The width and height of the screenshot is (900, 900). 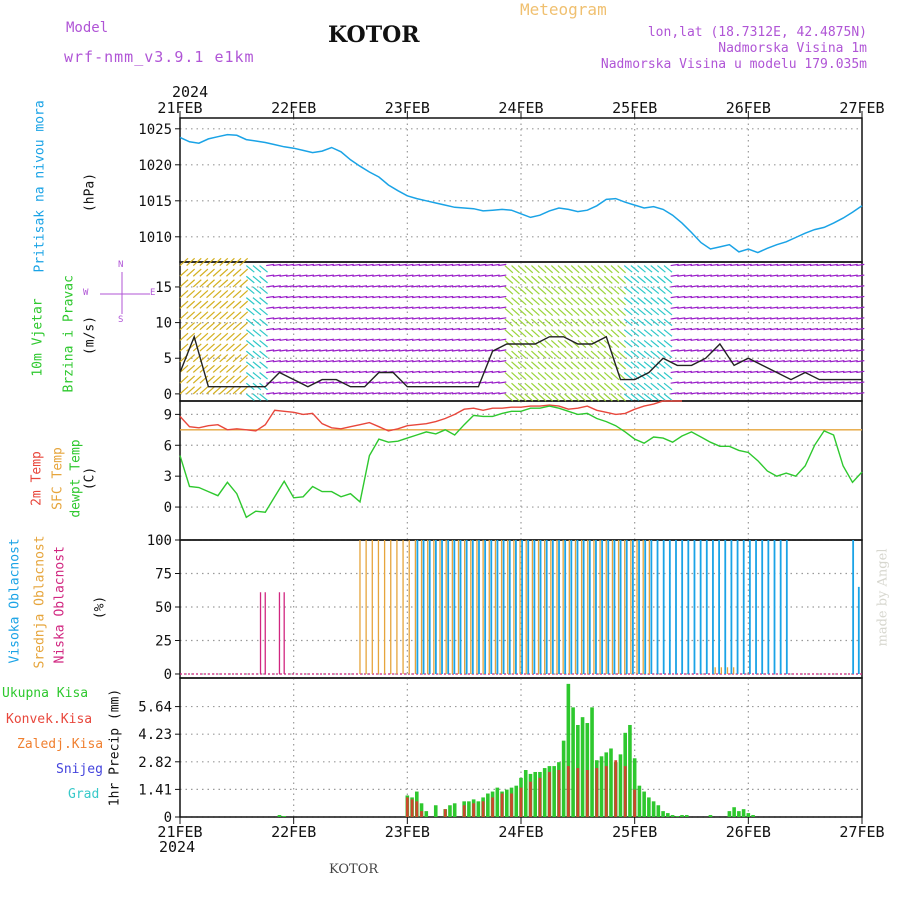 I want to click on wind-axis-title: 10m Vjetar, so click(x=38, y=337).